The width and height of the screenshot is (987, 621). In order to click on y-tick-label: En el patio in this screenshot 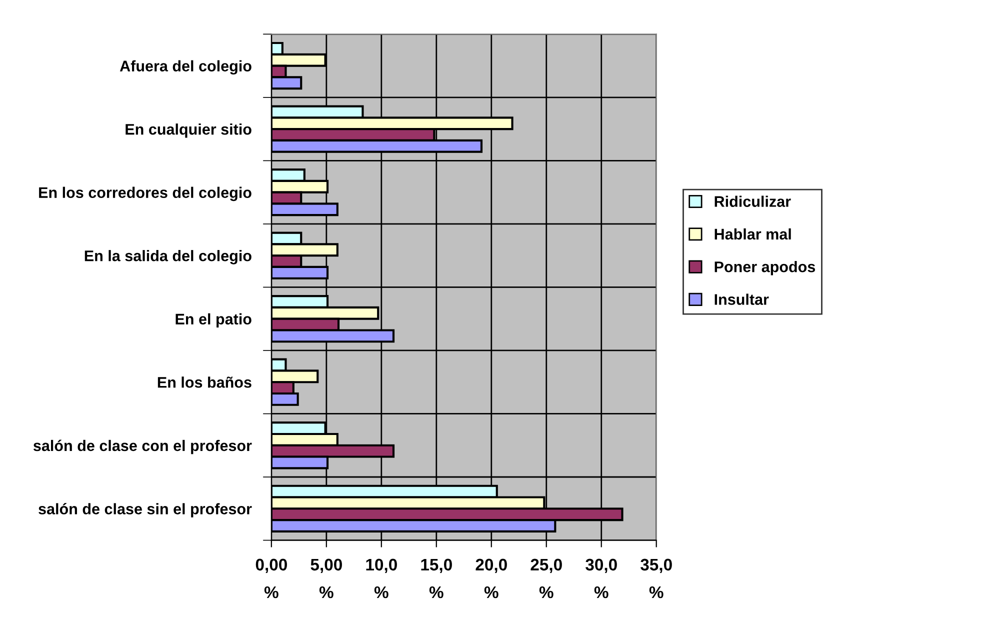, I will do `click(214, 320)`.